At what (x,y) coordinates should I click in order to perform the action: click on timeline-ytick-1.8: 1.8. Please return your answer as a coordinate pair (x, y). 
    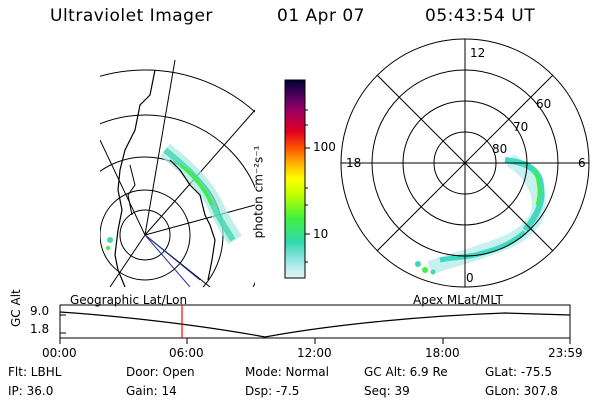
    Looking at the image, I should click on (40, 329).